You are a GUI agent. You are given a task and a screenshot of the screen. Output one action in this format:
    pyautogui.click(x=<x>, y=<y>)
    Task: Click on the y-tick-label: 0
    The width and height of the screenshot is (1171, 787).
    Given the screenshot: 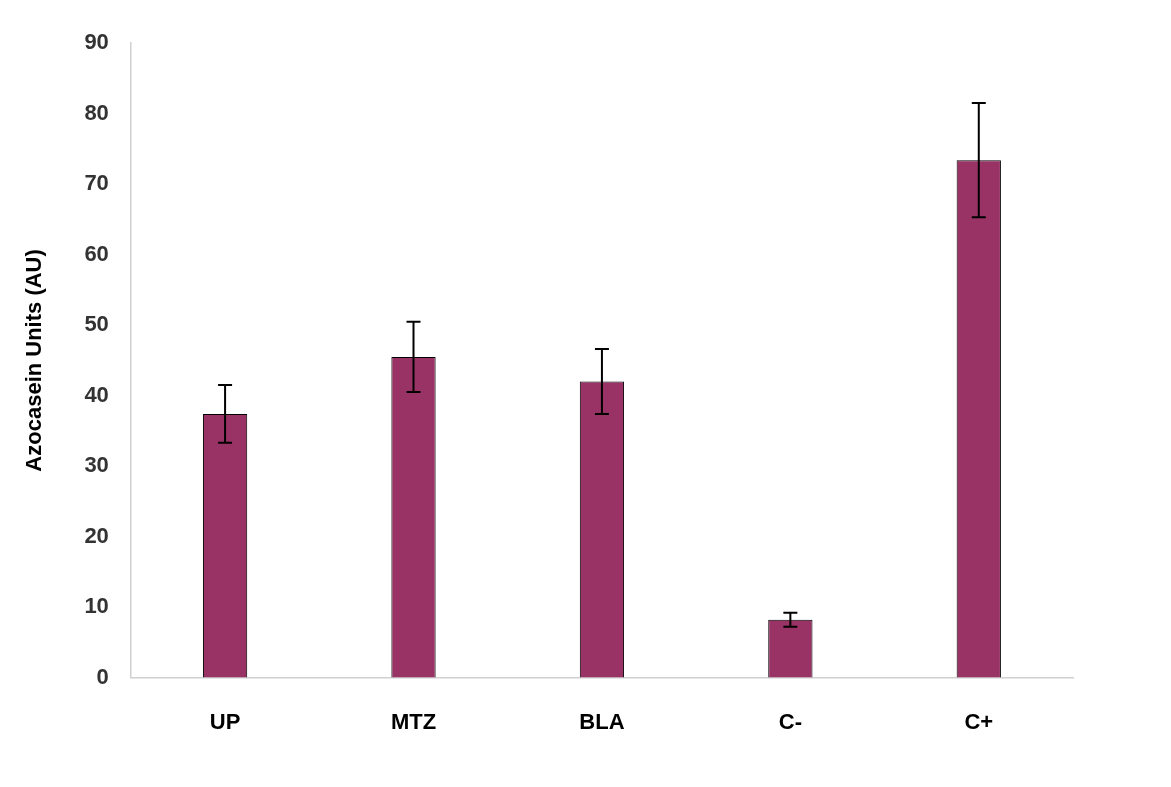 What is the action you would take?
    pyautogui.click(x=102, y=676)
    